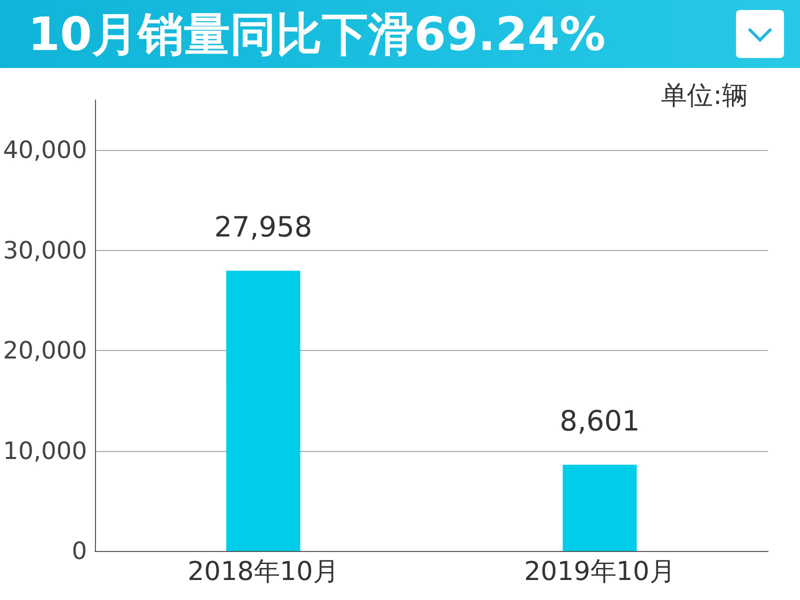 Image resolution: width=800 pixels, height=600 pixels. I want to click on x-tick-label: 2018年10月, so click(263, 572).